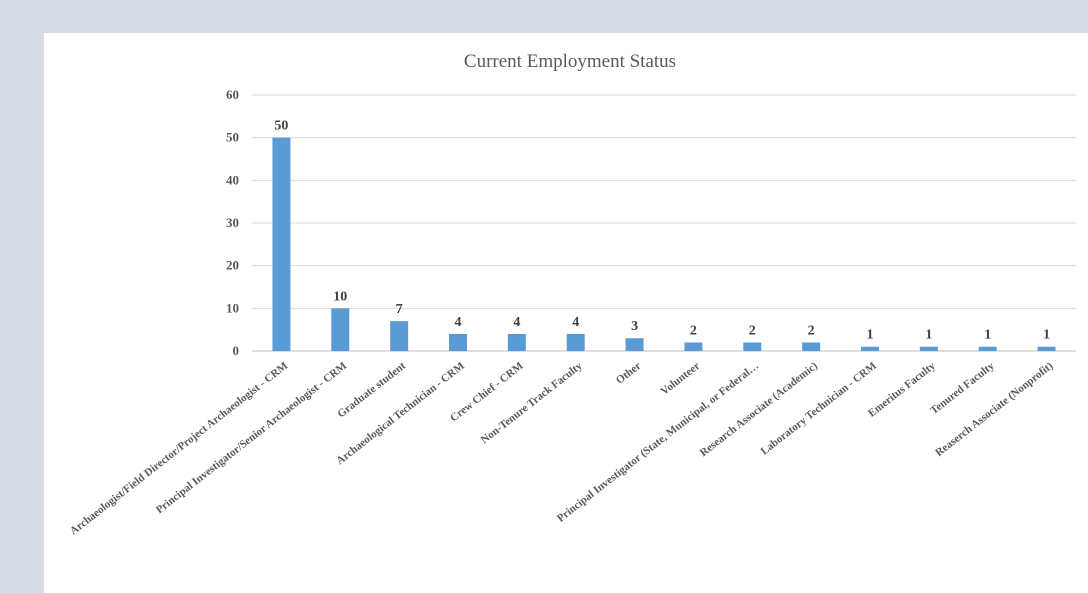 The width and height of the screenshot is (1088, 593). I want to click on y-axis-ticks: 0 10 20 30 40 50 60, so click(232, 222).